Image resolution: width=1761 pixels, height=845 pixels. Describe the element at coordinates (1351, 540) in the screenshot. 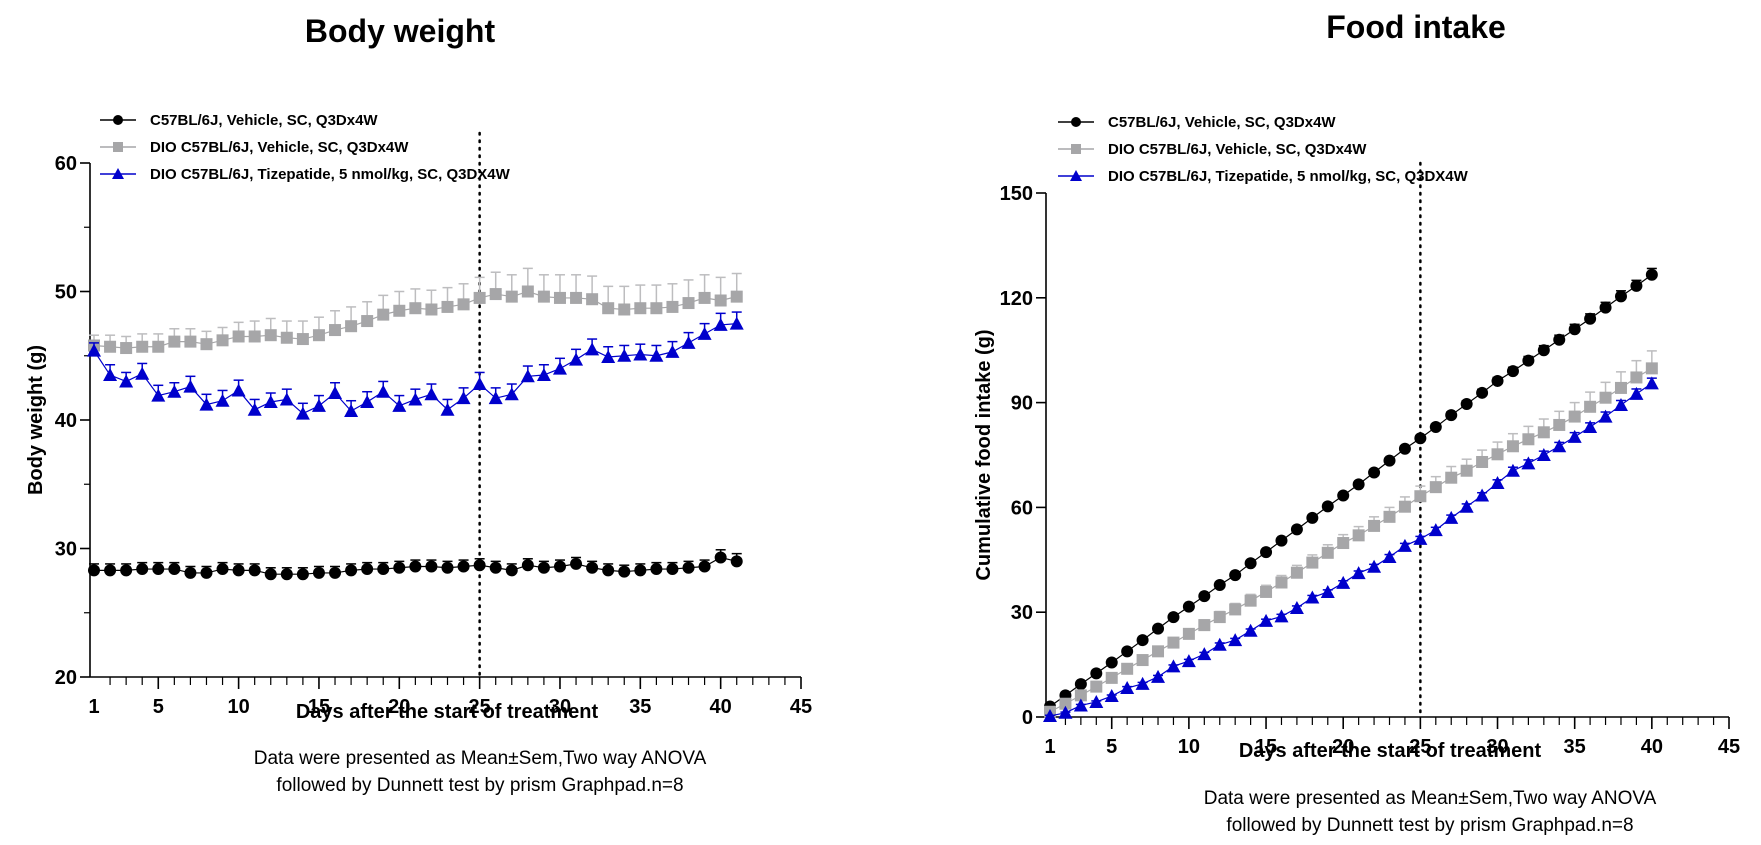

I see `series-line` at that location.